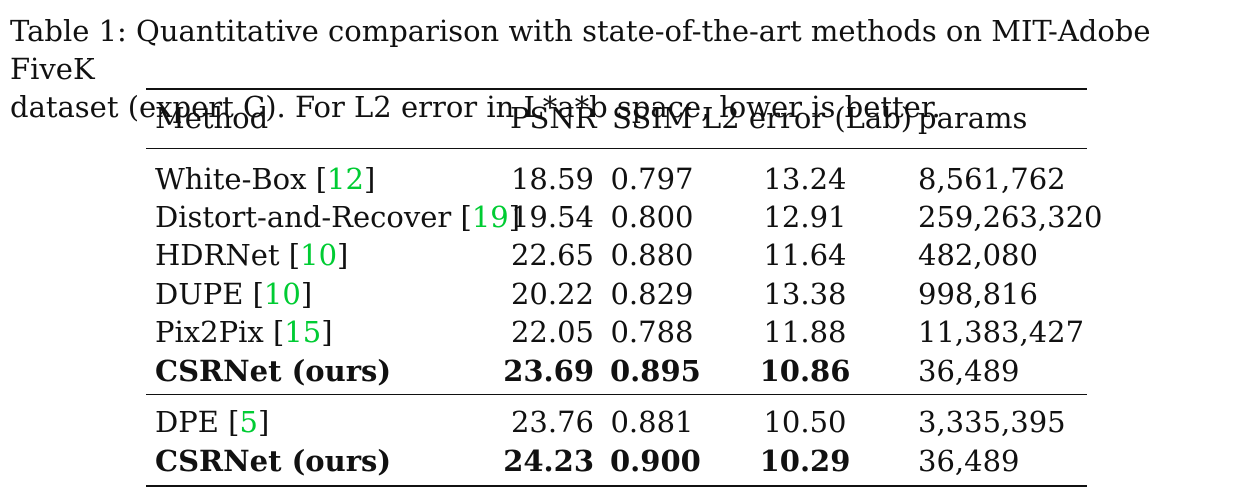 The image size is (1235, 502). I want to click on citation-link: 5, so click(248, 422).